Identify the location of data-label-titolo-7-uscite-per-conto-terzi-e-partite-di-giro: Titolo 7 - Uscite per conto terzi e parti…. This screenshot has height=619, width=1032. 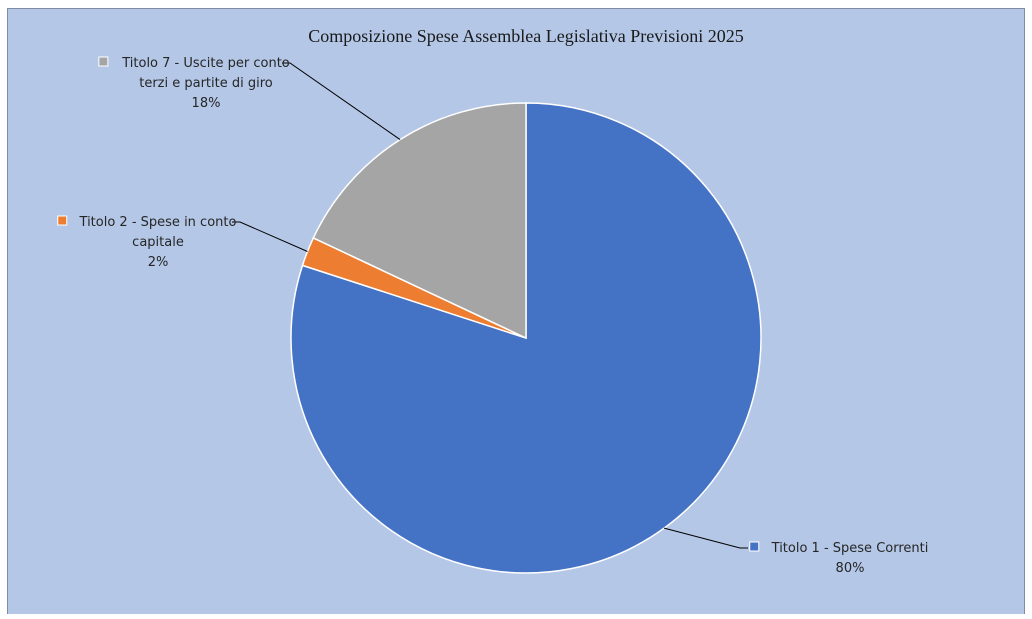
(194, 83).